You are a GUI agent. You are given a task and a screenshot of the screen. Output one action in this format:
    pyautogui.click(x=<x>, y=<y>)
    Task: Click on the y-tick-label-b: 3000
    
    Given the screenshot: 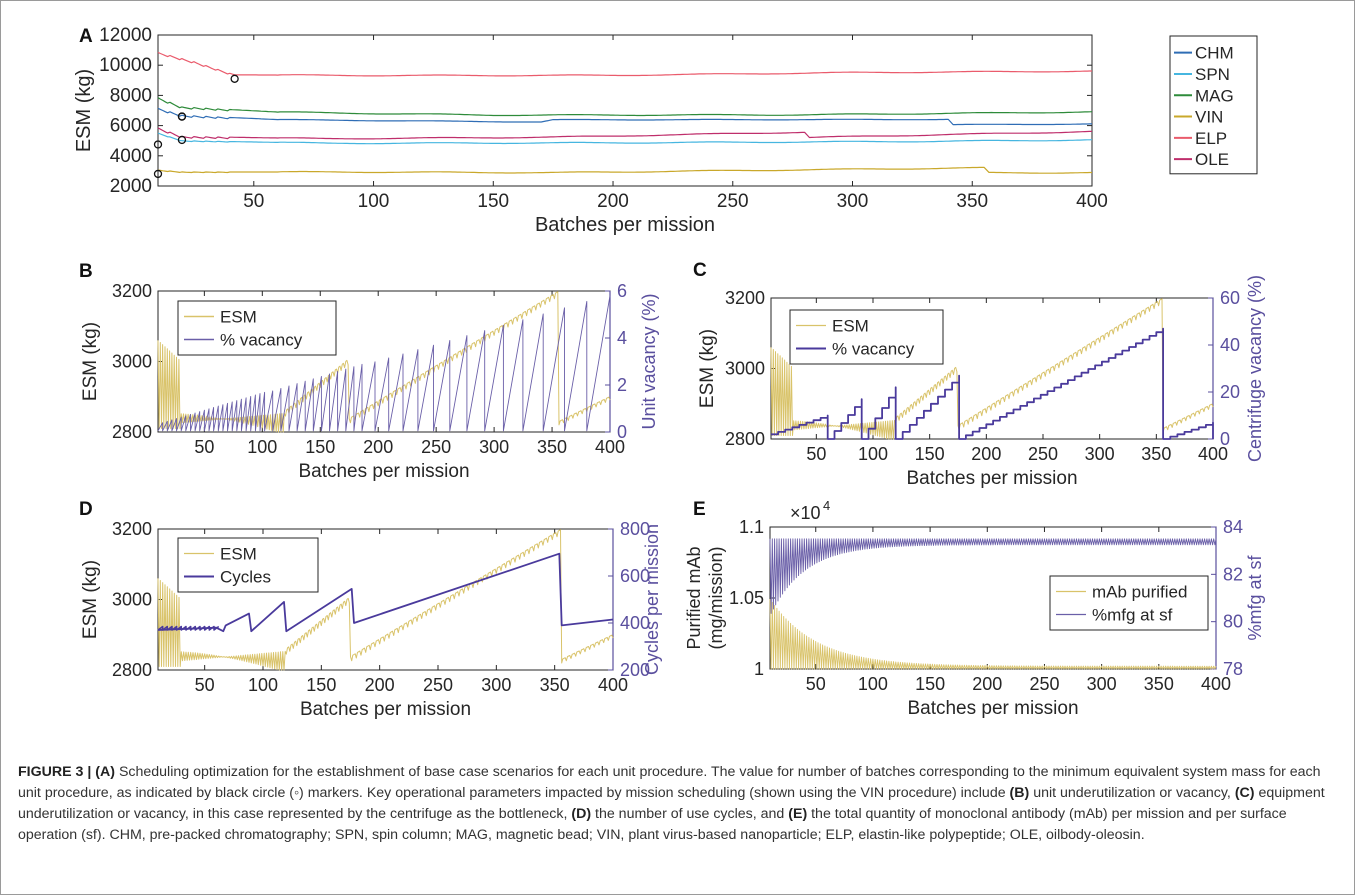 What is the action you would take?
    pyautogui.click(x=132, y=362)
    